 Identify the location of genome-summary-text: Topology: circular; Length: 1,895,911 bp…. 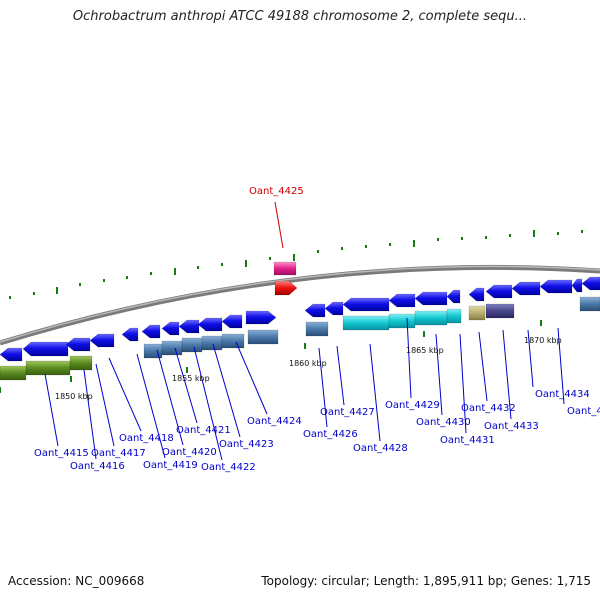
(426, 581).